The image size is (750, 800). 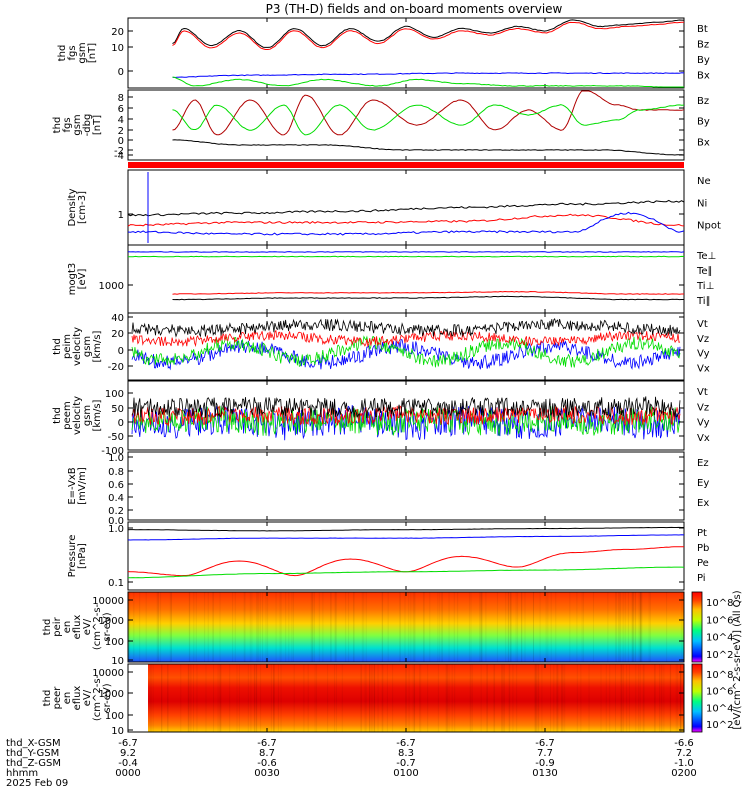 What do you see at coordinates (116, 521) in the screenshot?
I see `y-tick-label: 0.0` at bounding box center [116, 521].